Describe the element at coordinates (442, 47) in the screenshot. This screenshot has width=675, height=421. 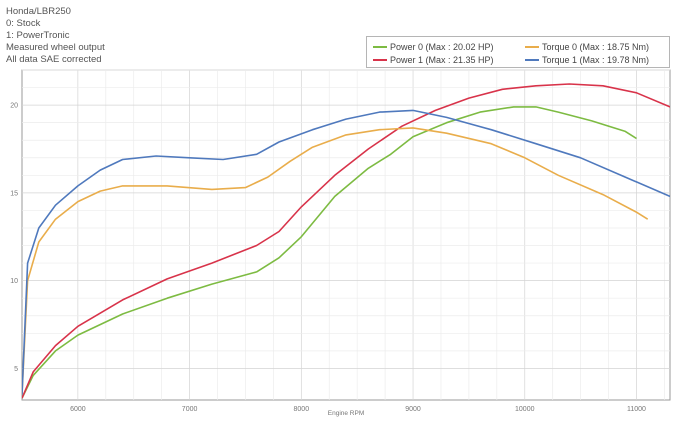
I see `legend-label-power-0: Power 0 (Max : 20.02 HP)` at that location.